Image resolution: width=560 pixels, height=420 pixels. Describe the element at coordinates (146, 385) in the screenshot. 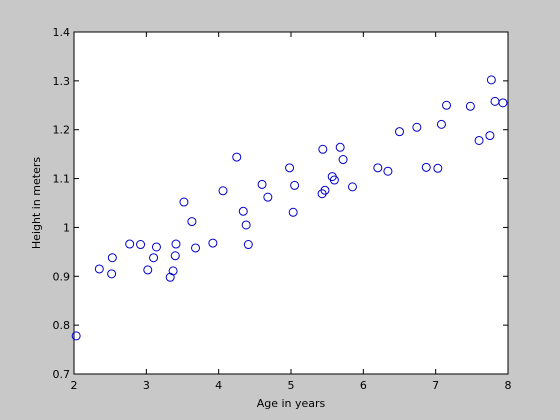

I see `x-tick-label: 3` at that location.